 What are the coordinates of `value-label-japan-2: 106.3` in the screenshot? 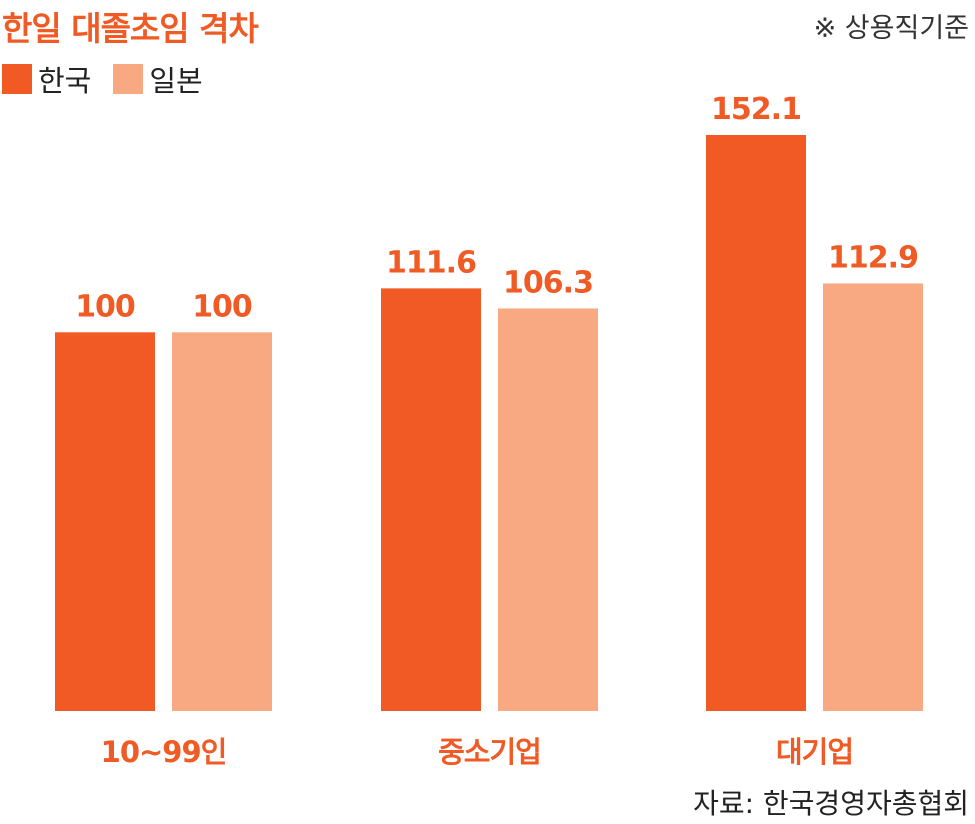 It's located at (548, 282).